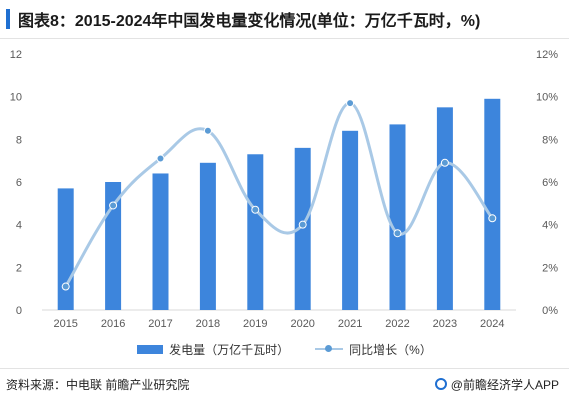  What do you see at coordinates (19, 140) in the screenshot?
I see `left-axis-tick-label: 8` at bounding box center [19, 140].